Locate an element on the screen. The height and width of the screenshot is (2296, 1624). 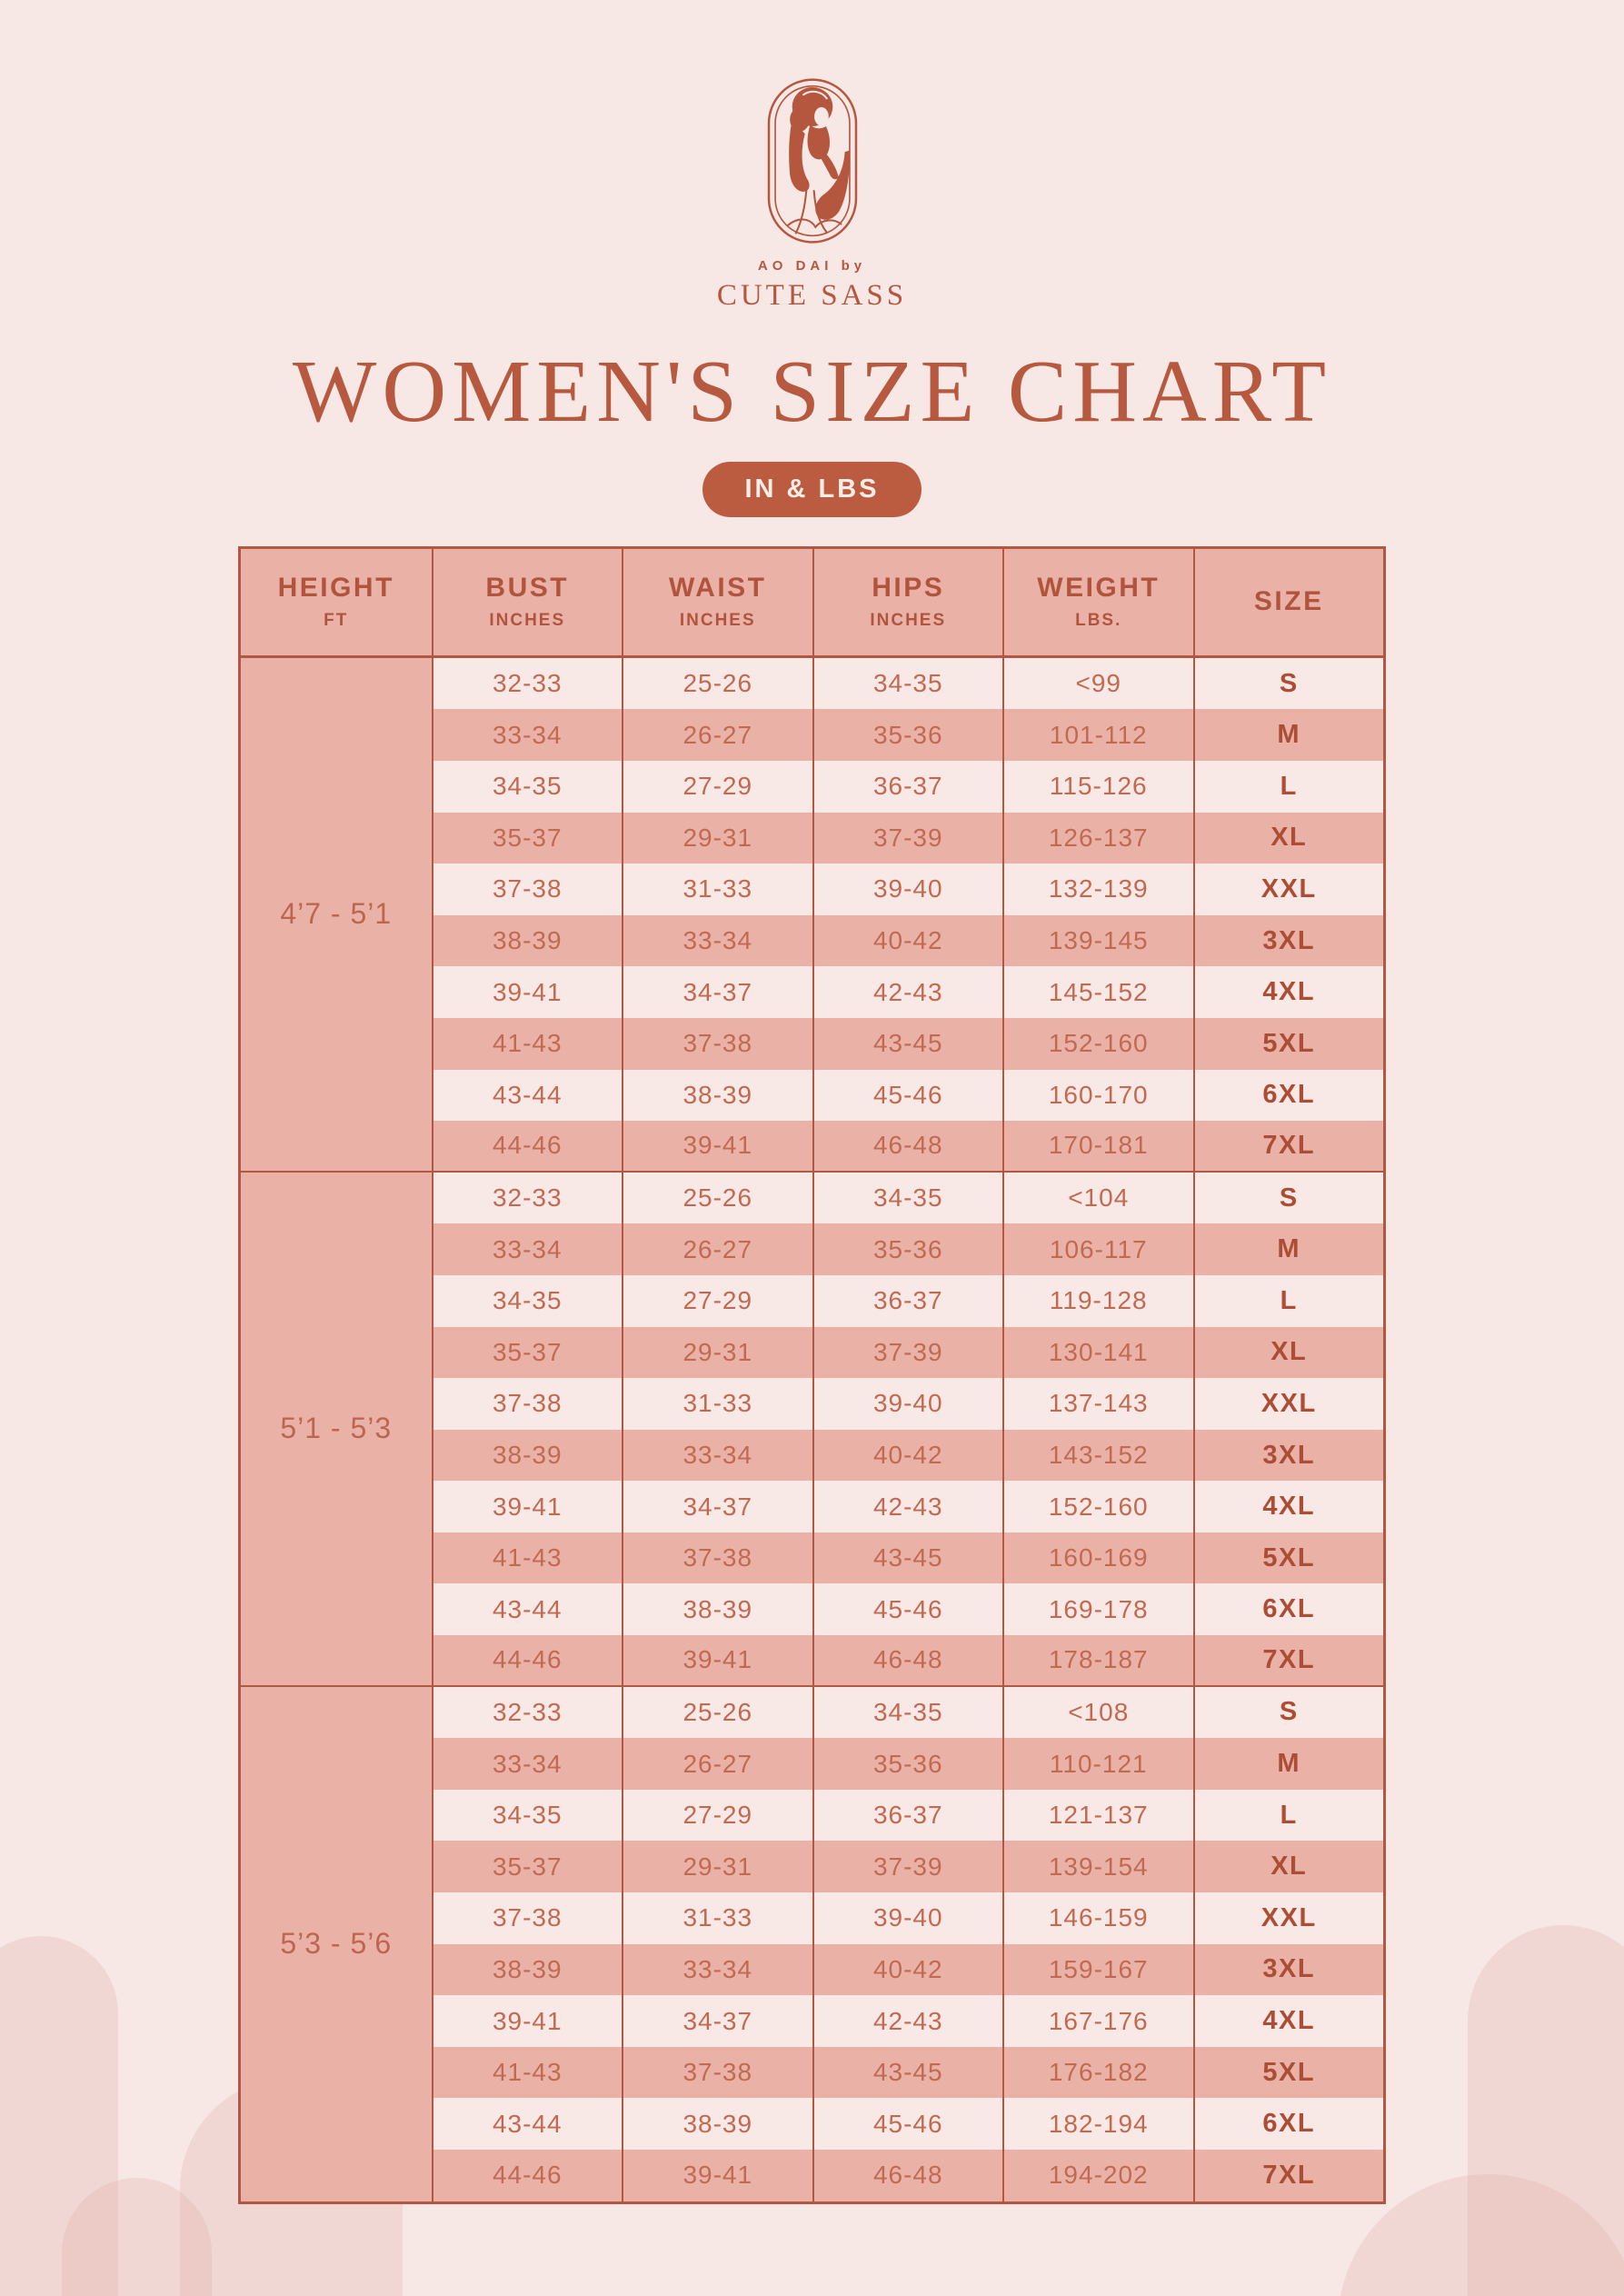
measurement-cell: 160-170 is located at coordinates (1097, 1095).